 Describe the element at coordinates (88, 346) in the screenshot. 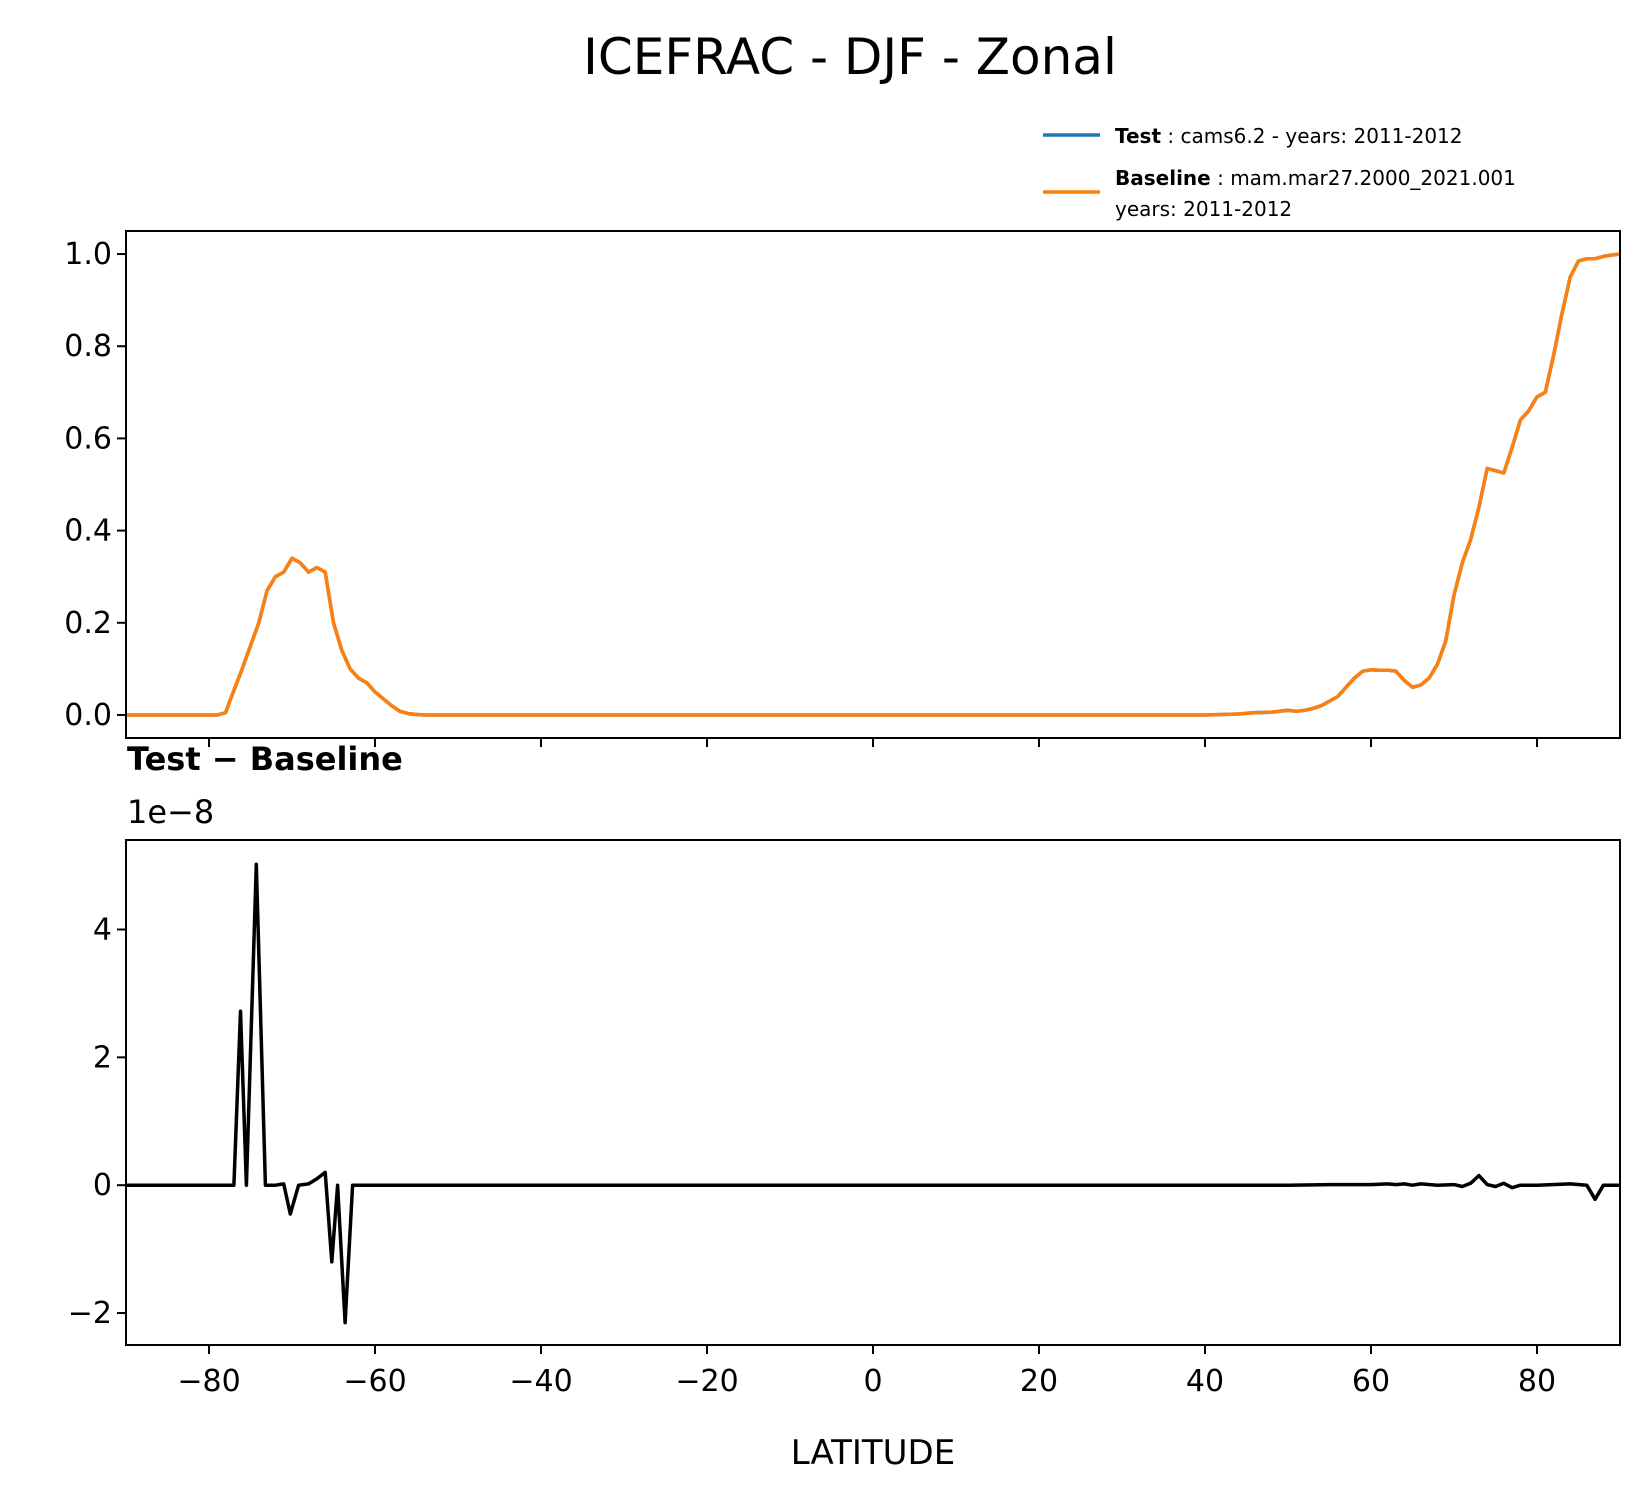

I see `y-tick-label: 0.8` at that location.